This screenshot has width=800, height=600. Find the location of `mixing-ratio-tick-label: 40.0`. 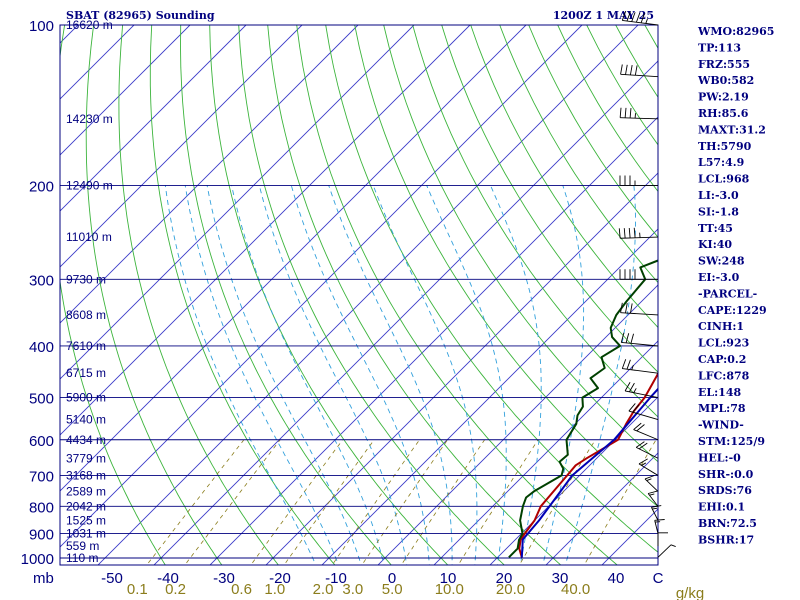

mixing-ratio-tick-label: 40.0 is located at coordinates (575, 589).